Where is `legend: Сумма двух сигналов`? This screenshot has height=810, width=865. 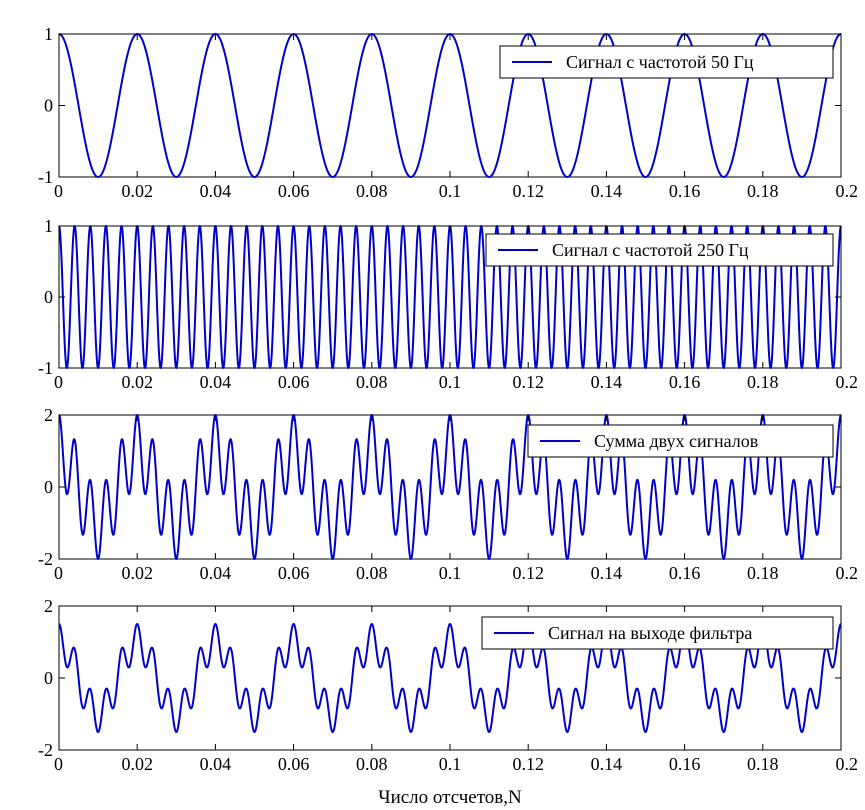 legend: Сумма двух сигналов is located at coordinates (680, 441).